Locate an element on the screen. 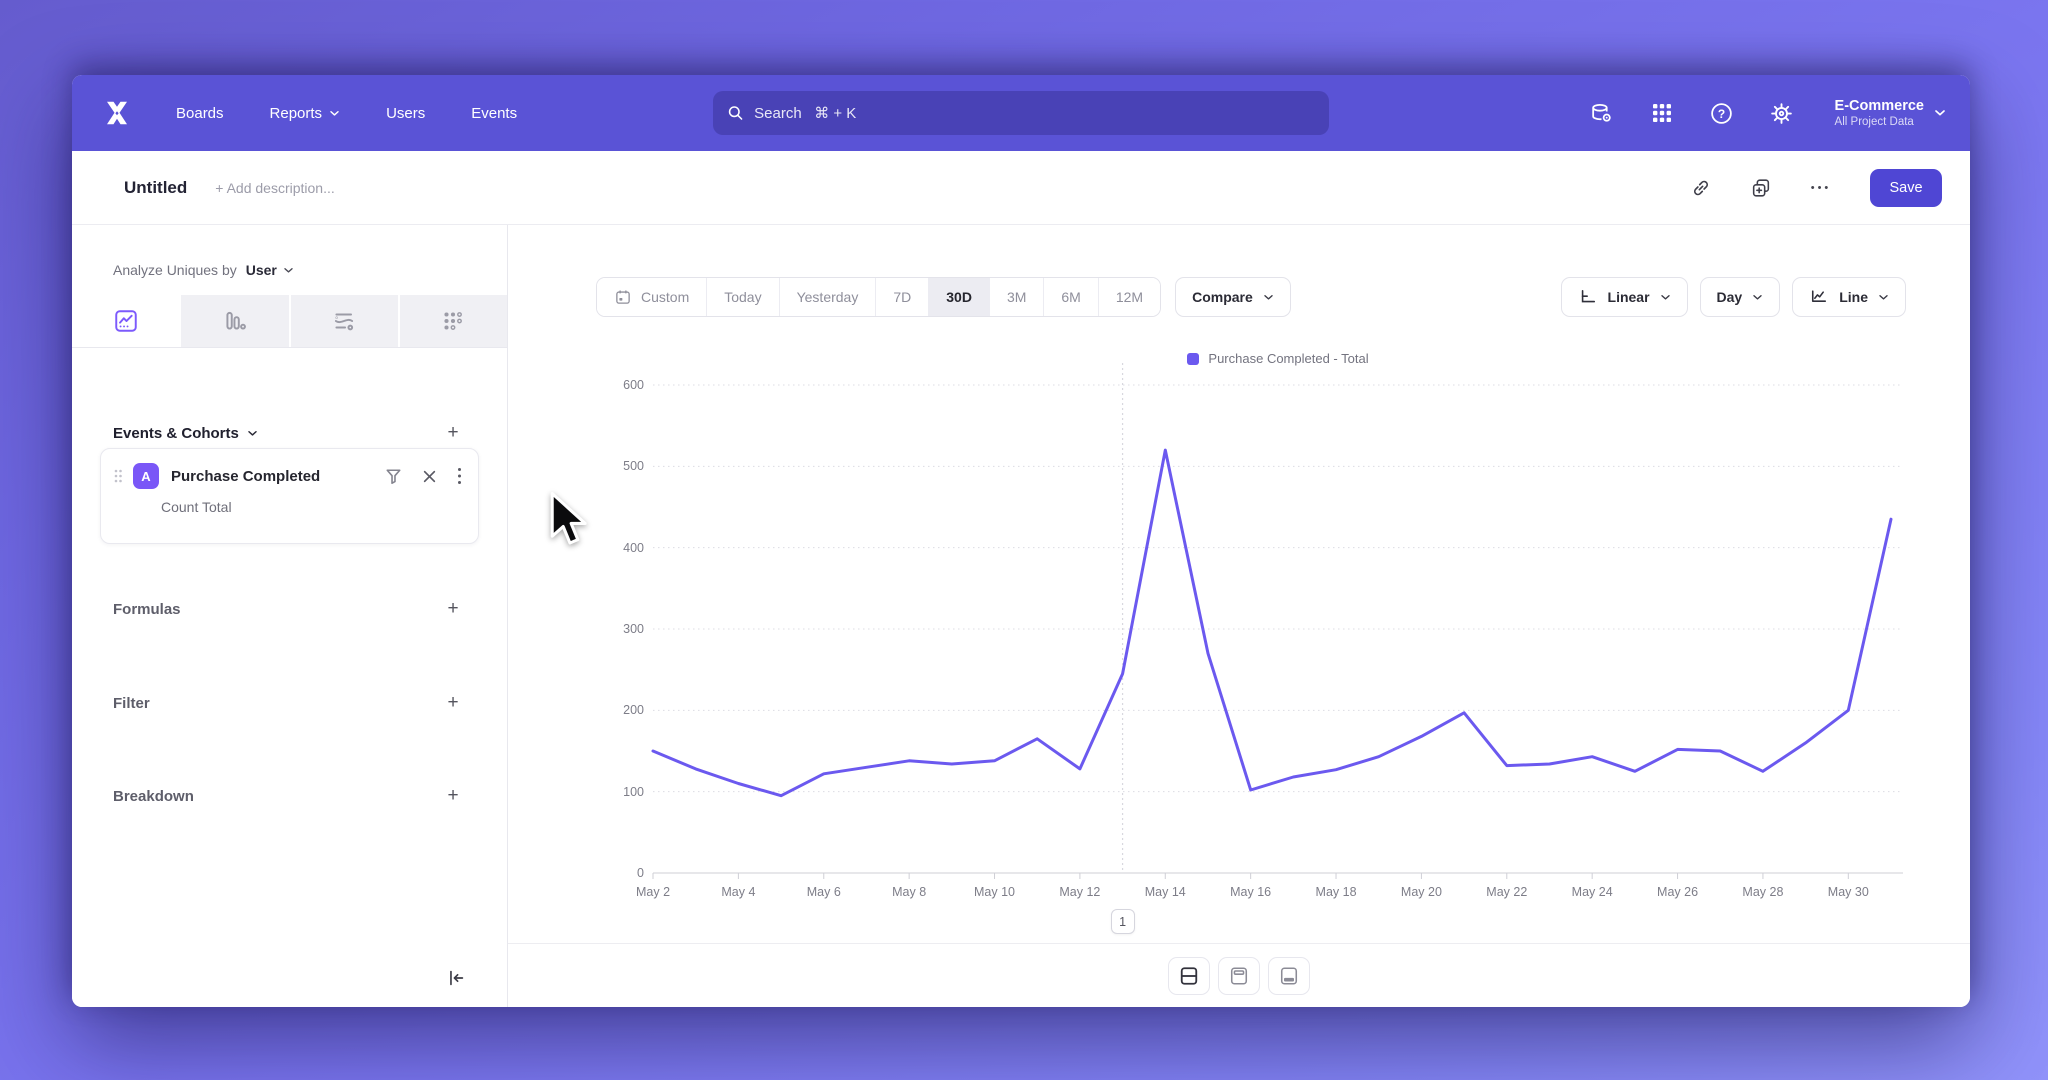  calendar-icon is located at coordinates (623, 297).